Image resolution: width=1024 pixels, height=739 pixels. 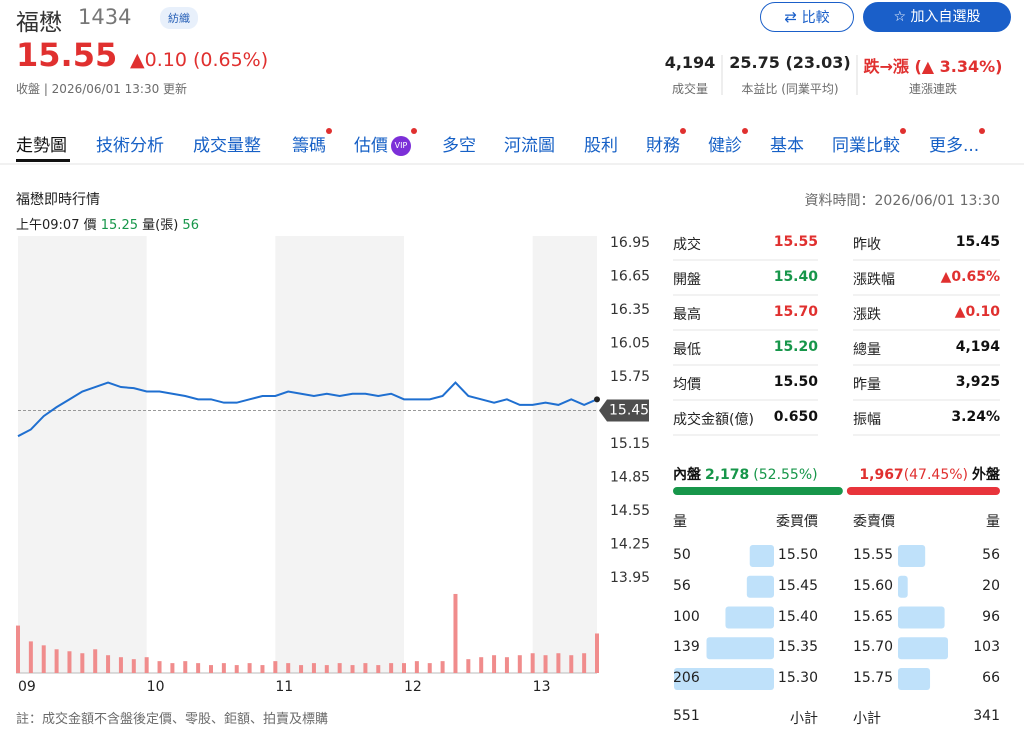 I want to click on y-tick-label: 14.55, so click(x=630, y=511).